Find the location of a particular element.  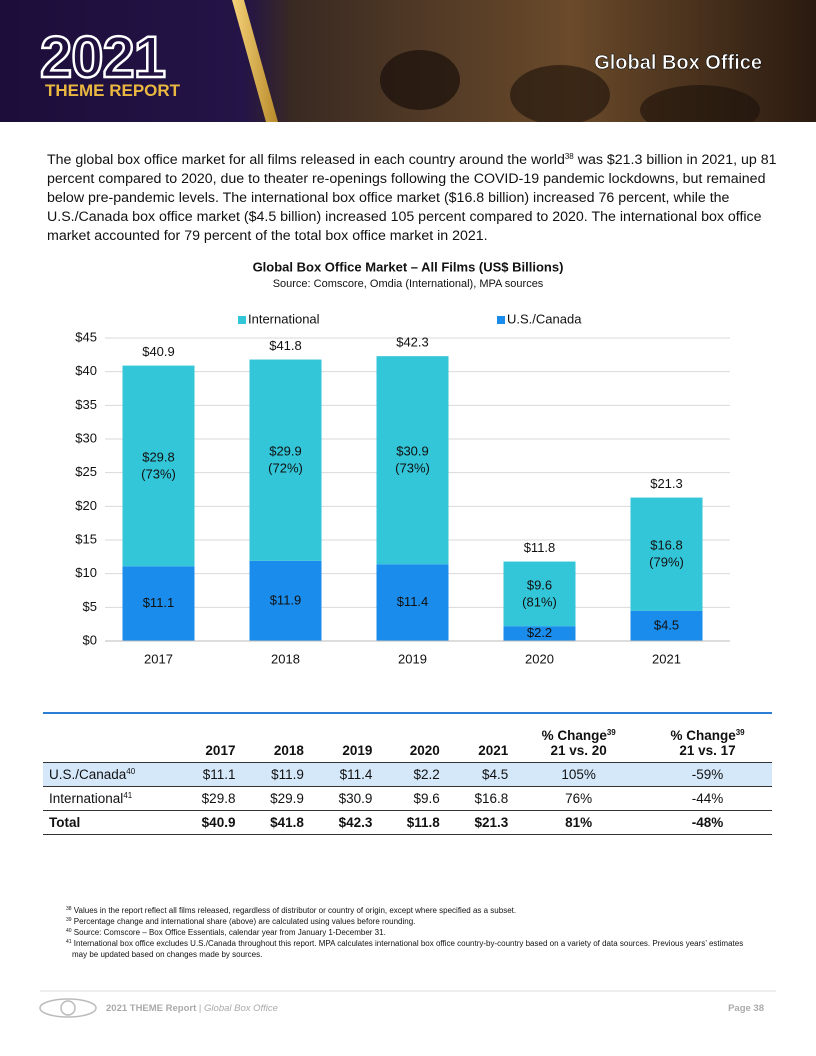

table-cell: $11.4 is located at coordinates (356, 774).